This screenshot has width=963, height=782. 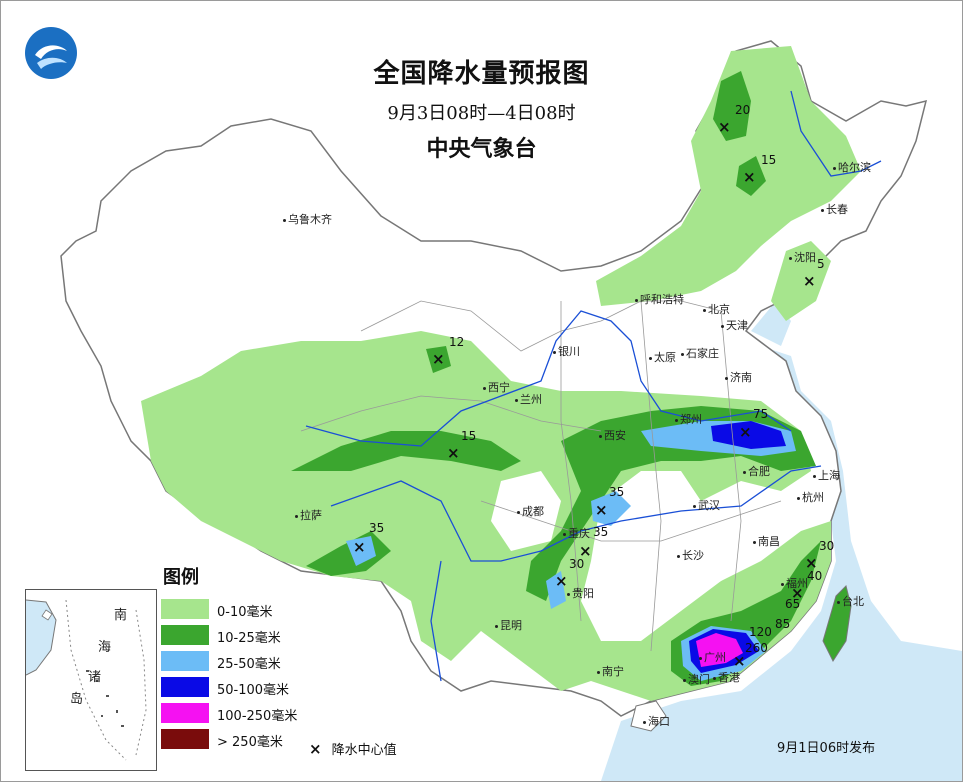 What do you see at coordinates (712, 657) in the screenshot?
I see `city-guangzhou: 广州` at bounding box center [712, 657].